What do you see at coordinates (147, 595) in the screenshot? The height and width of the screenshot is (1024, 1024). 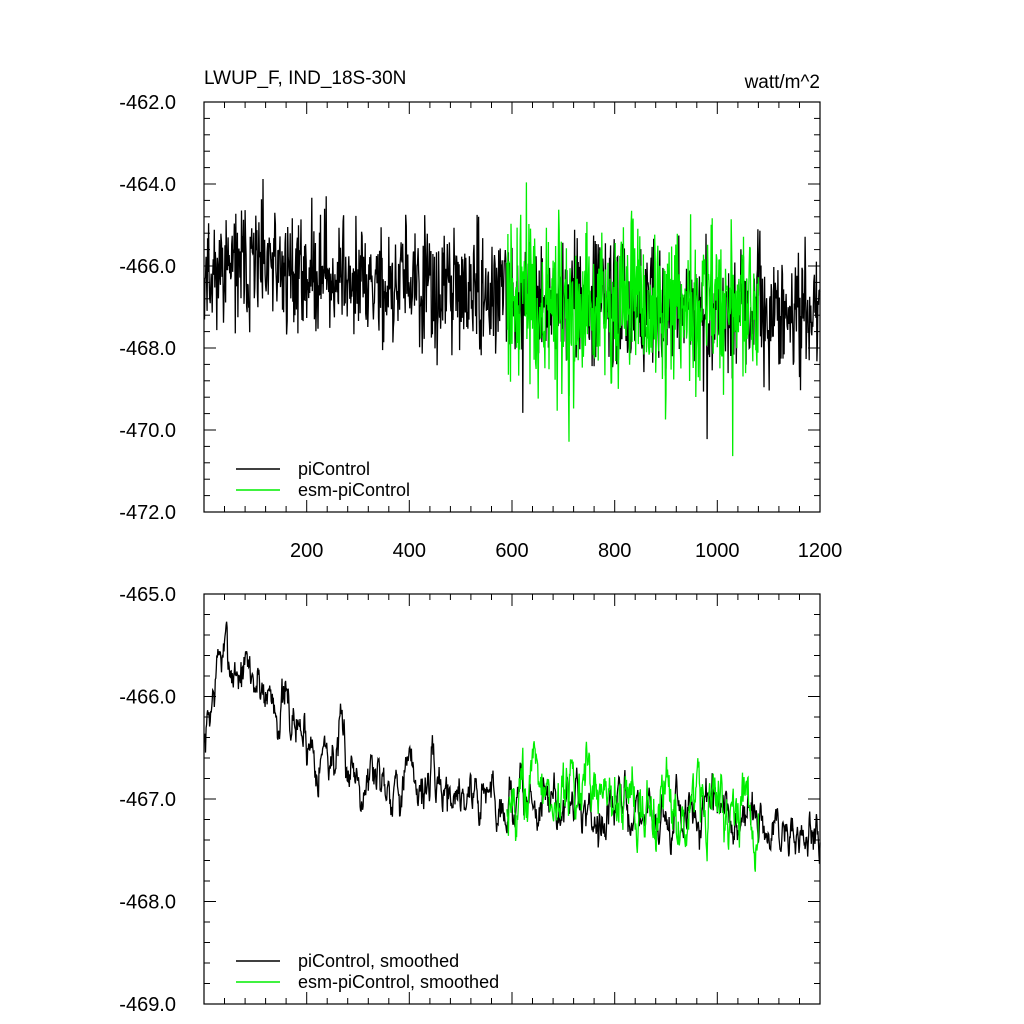 I see `y-tick-label: -465.0` at bounding box center [147, 595].